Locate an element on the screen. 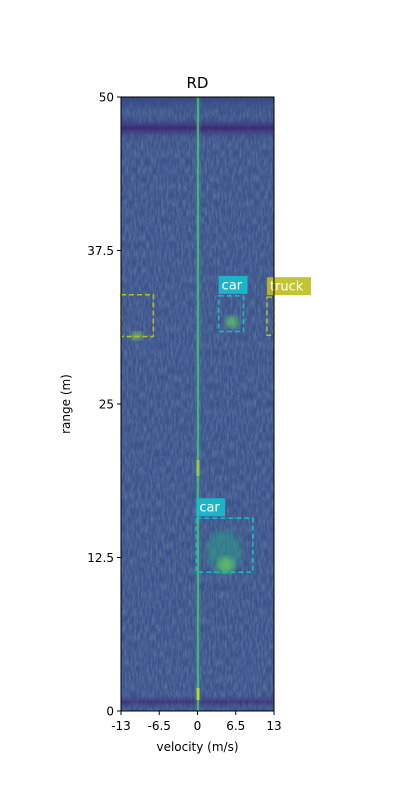 This screenshot has width=400, height=800. x-tick-label: 6.5 is located at coordinates (235, 726).